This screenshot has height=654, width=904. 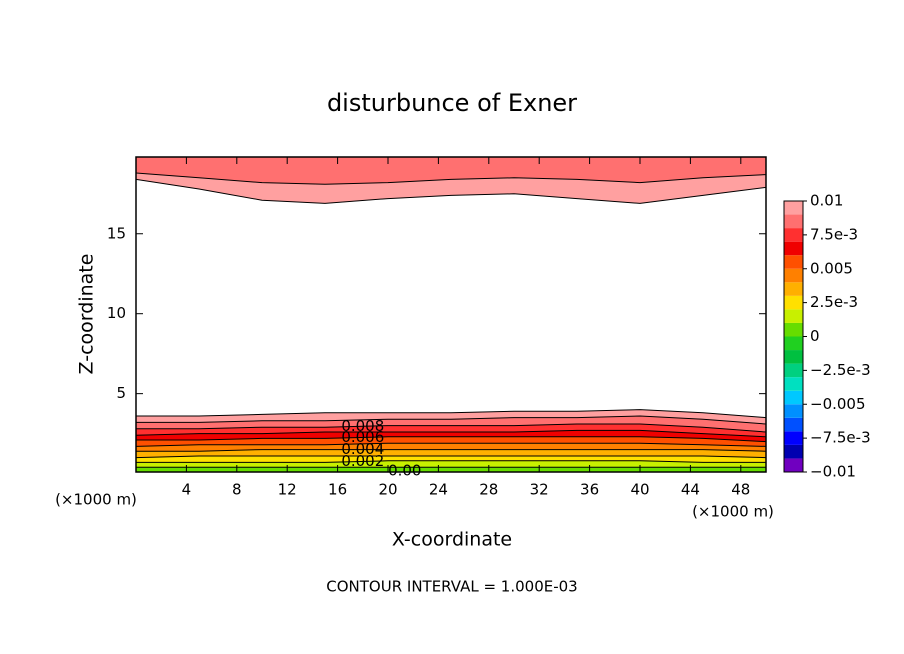 I want to click on colorbar-label: −2.5e-3, so click(x=840, y=370).